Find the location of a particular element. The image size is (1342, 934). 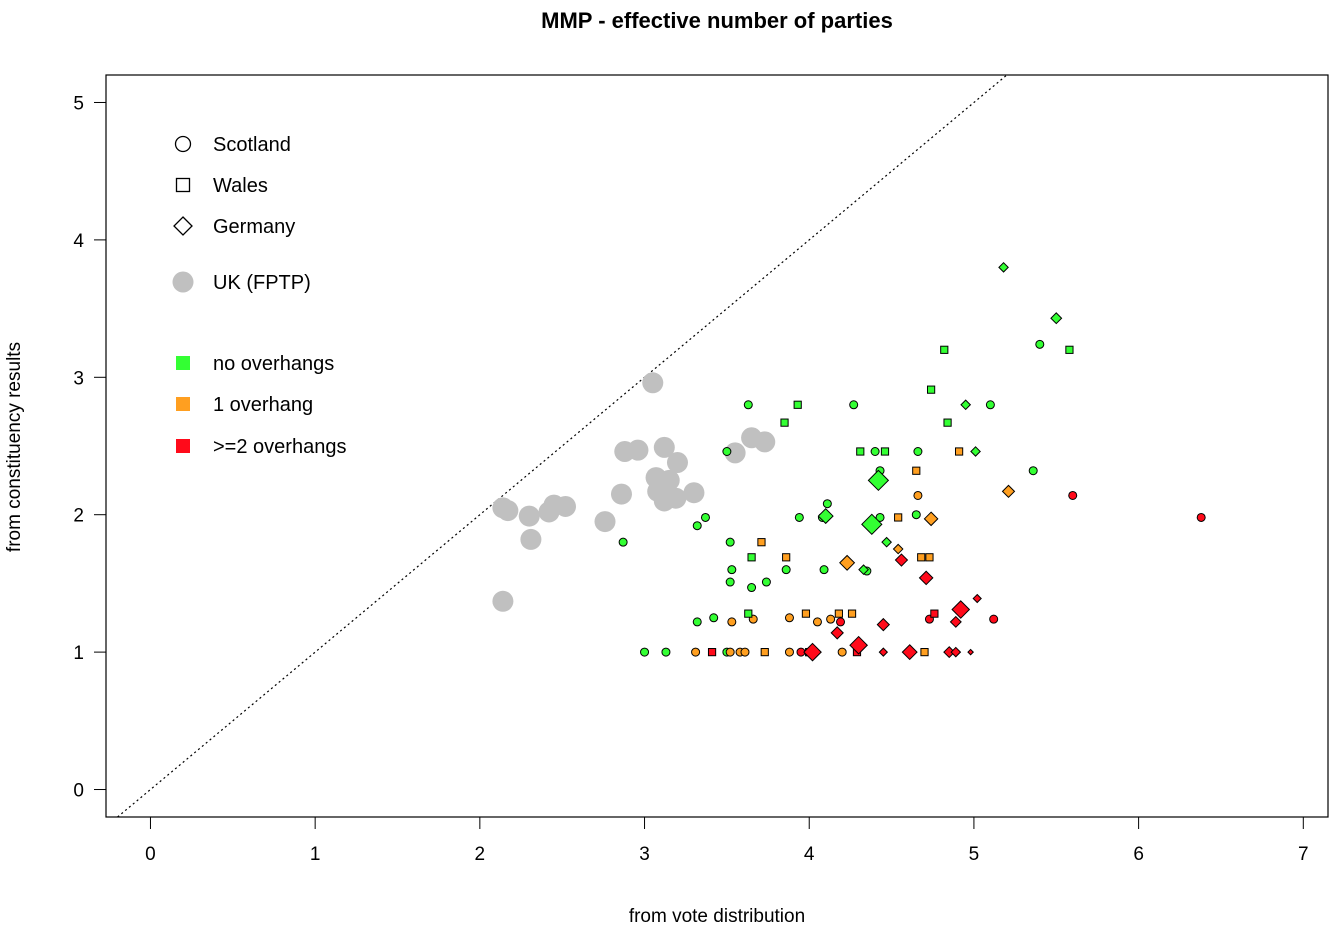

x-tick-label: 4 is located at coordinates (809, 854).